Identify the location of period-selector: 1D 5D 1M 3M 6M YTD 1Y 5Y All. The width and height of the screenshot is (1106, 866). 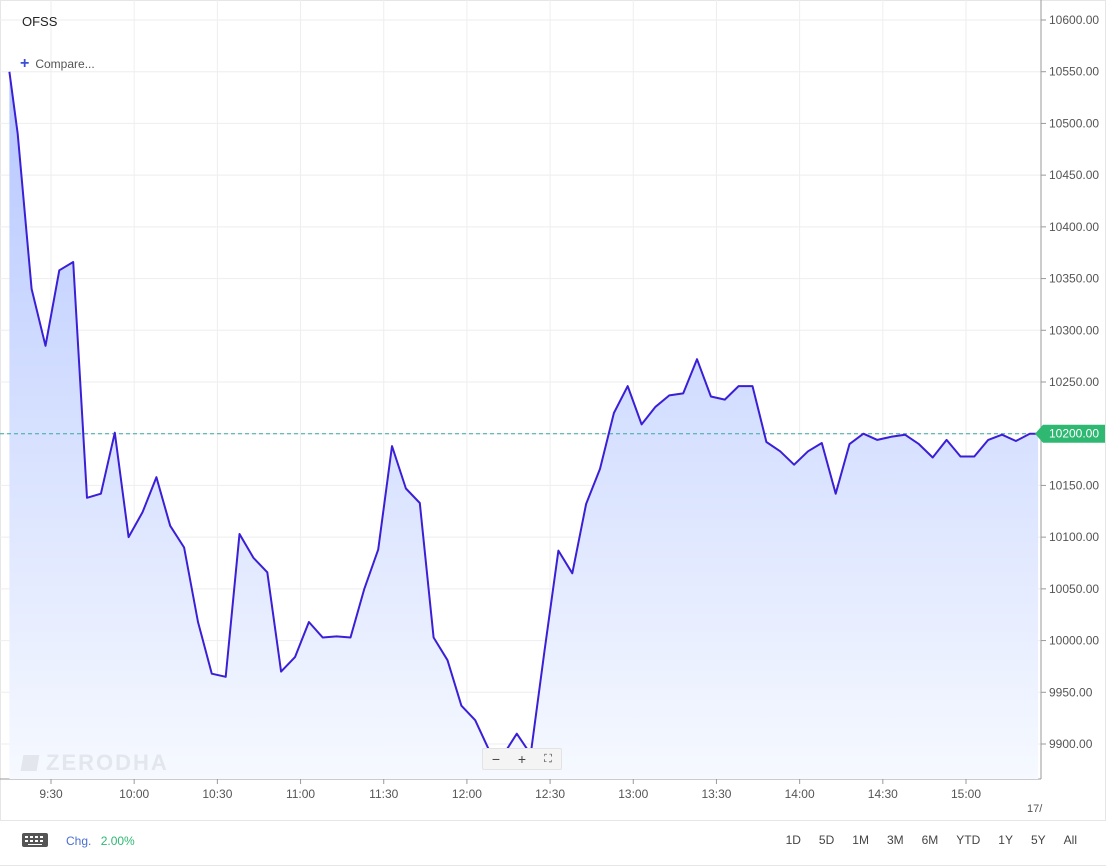
(931, 840).